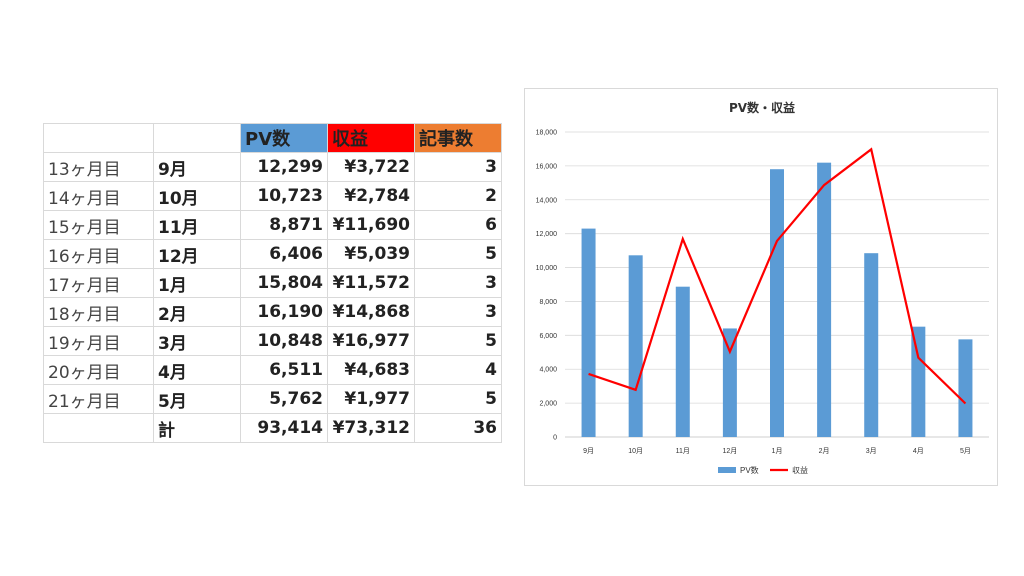  What do you see at coordinates (729, 451) in the screenshot?
I see `x-tick-label: 12月` at bounding box center [729, 451].